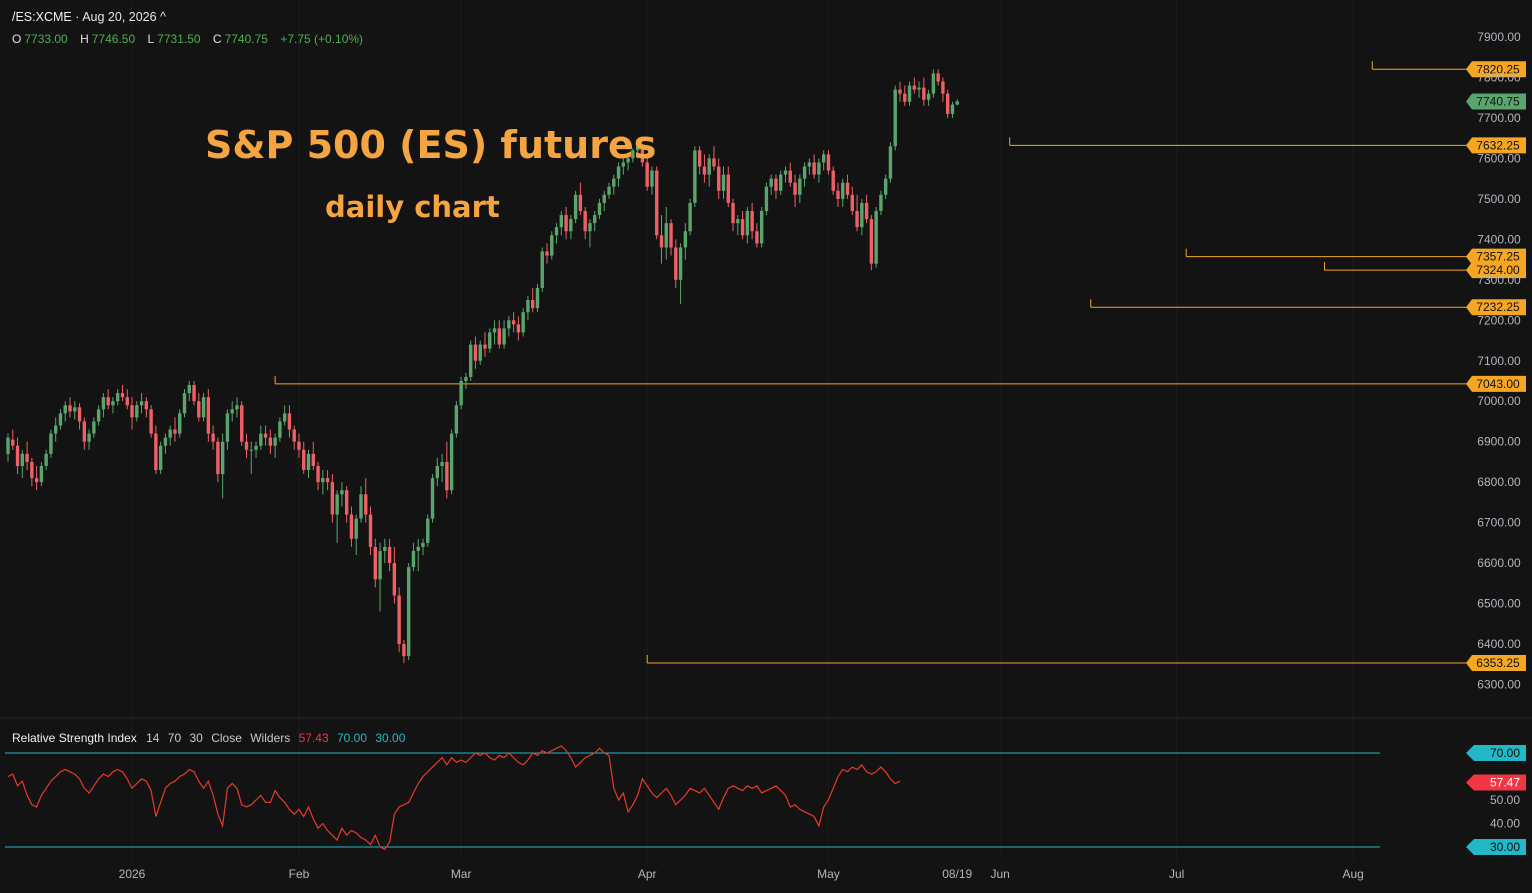  What do you see at coordinates (1499, 361) in the screenshot?
I see `price-tick-label: 7100.00` at bounding box center [1499, 361].